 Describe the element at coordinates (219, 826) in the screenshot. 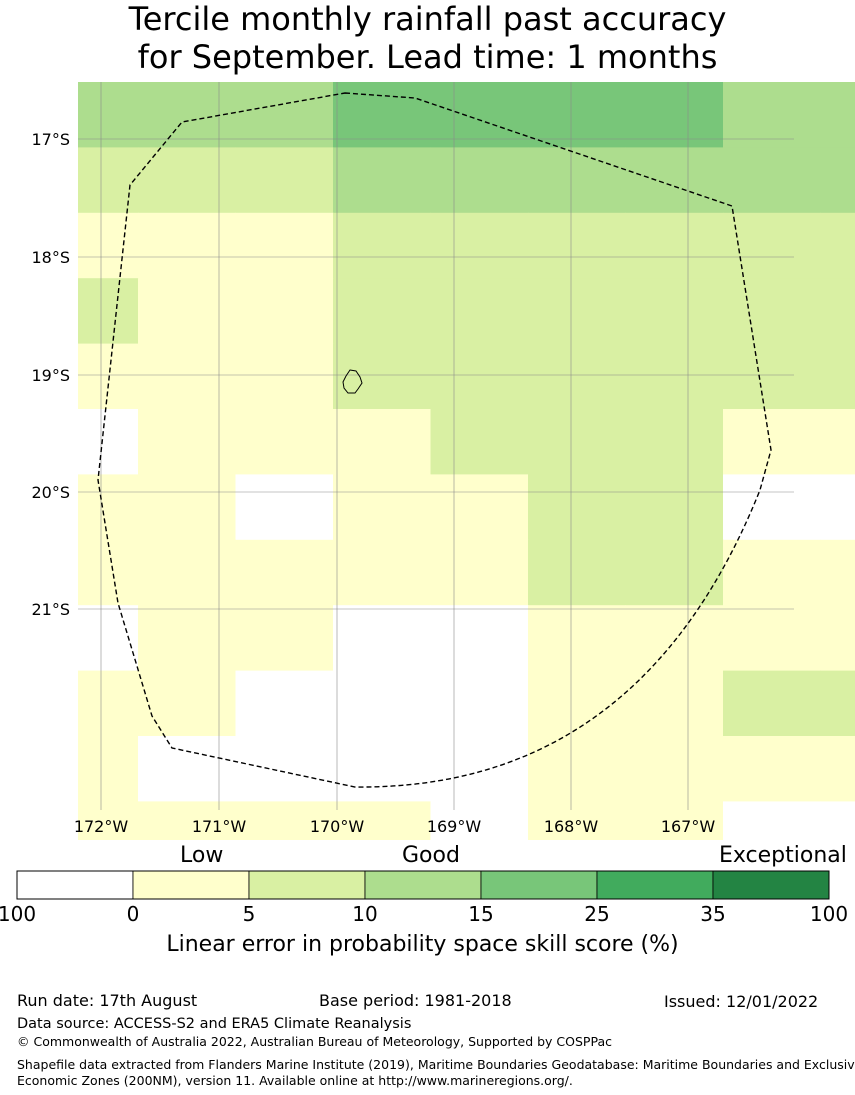

I see `longitude-label: 171°W` at that location.